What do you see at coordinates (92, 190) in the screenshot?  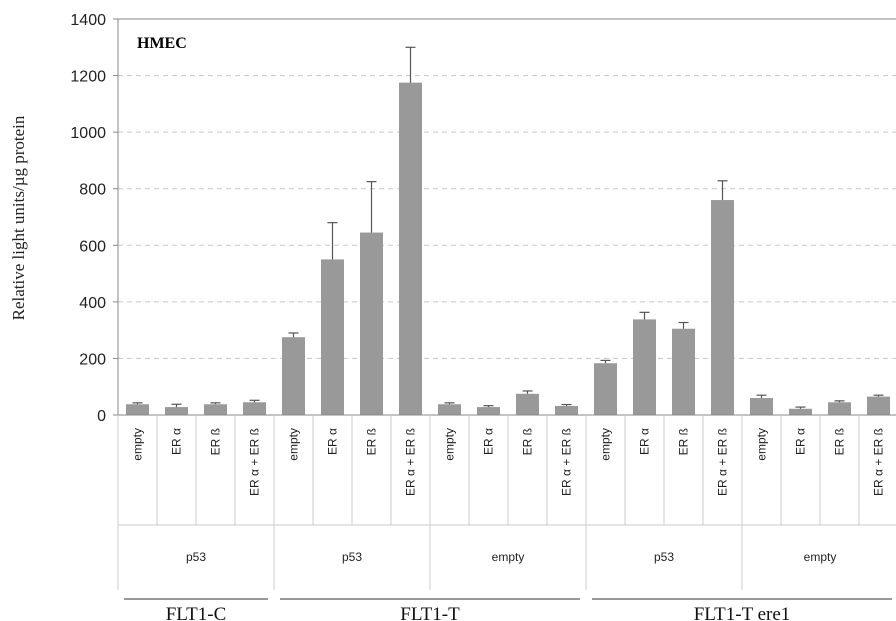 I see `y-tick-label: 800` at bounding box center [92, 190].